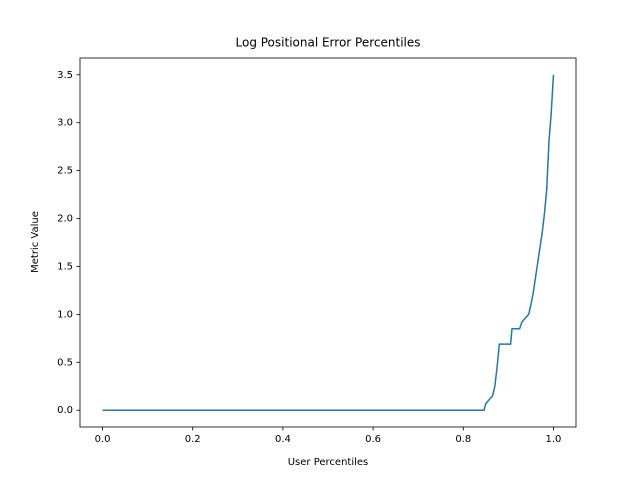 This screenshot has height=480, width=640. Describe the element at coordinates (373, 439) in the screenshot. I see `x-tick-label: 0.6` at that location.